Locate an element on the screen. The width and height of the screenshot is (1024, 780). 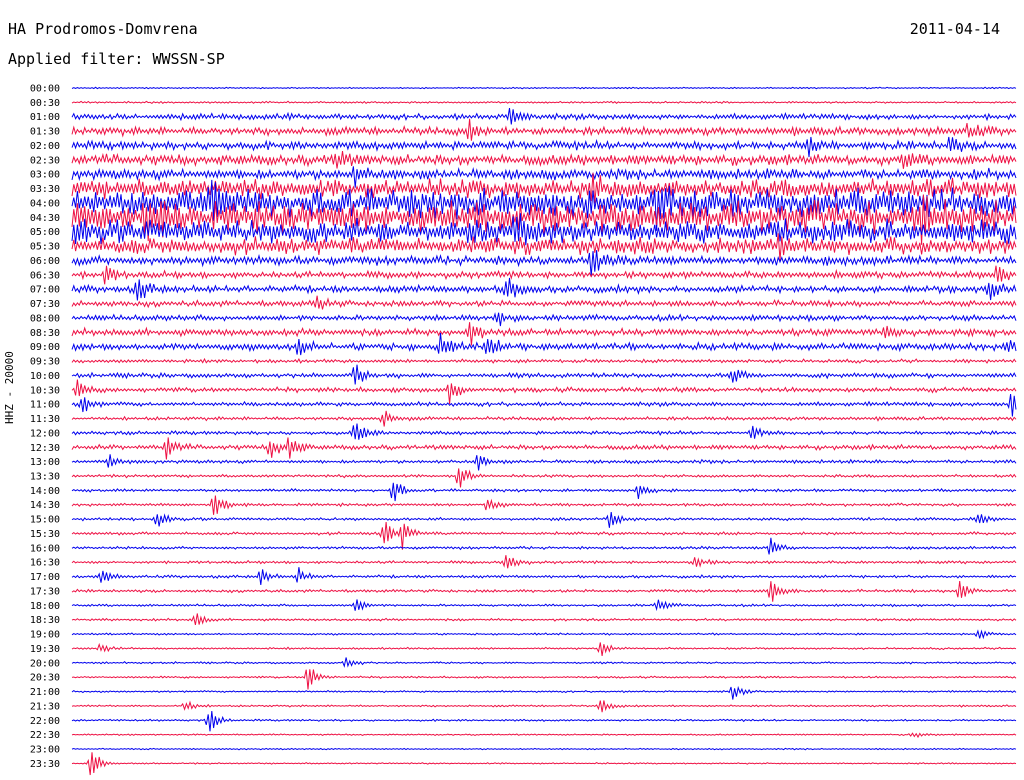
time-tick-label: 13:30 is located at coordinates (45, 476).